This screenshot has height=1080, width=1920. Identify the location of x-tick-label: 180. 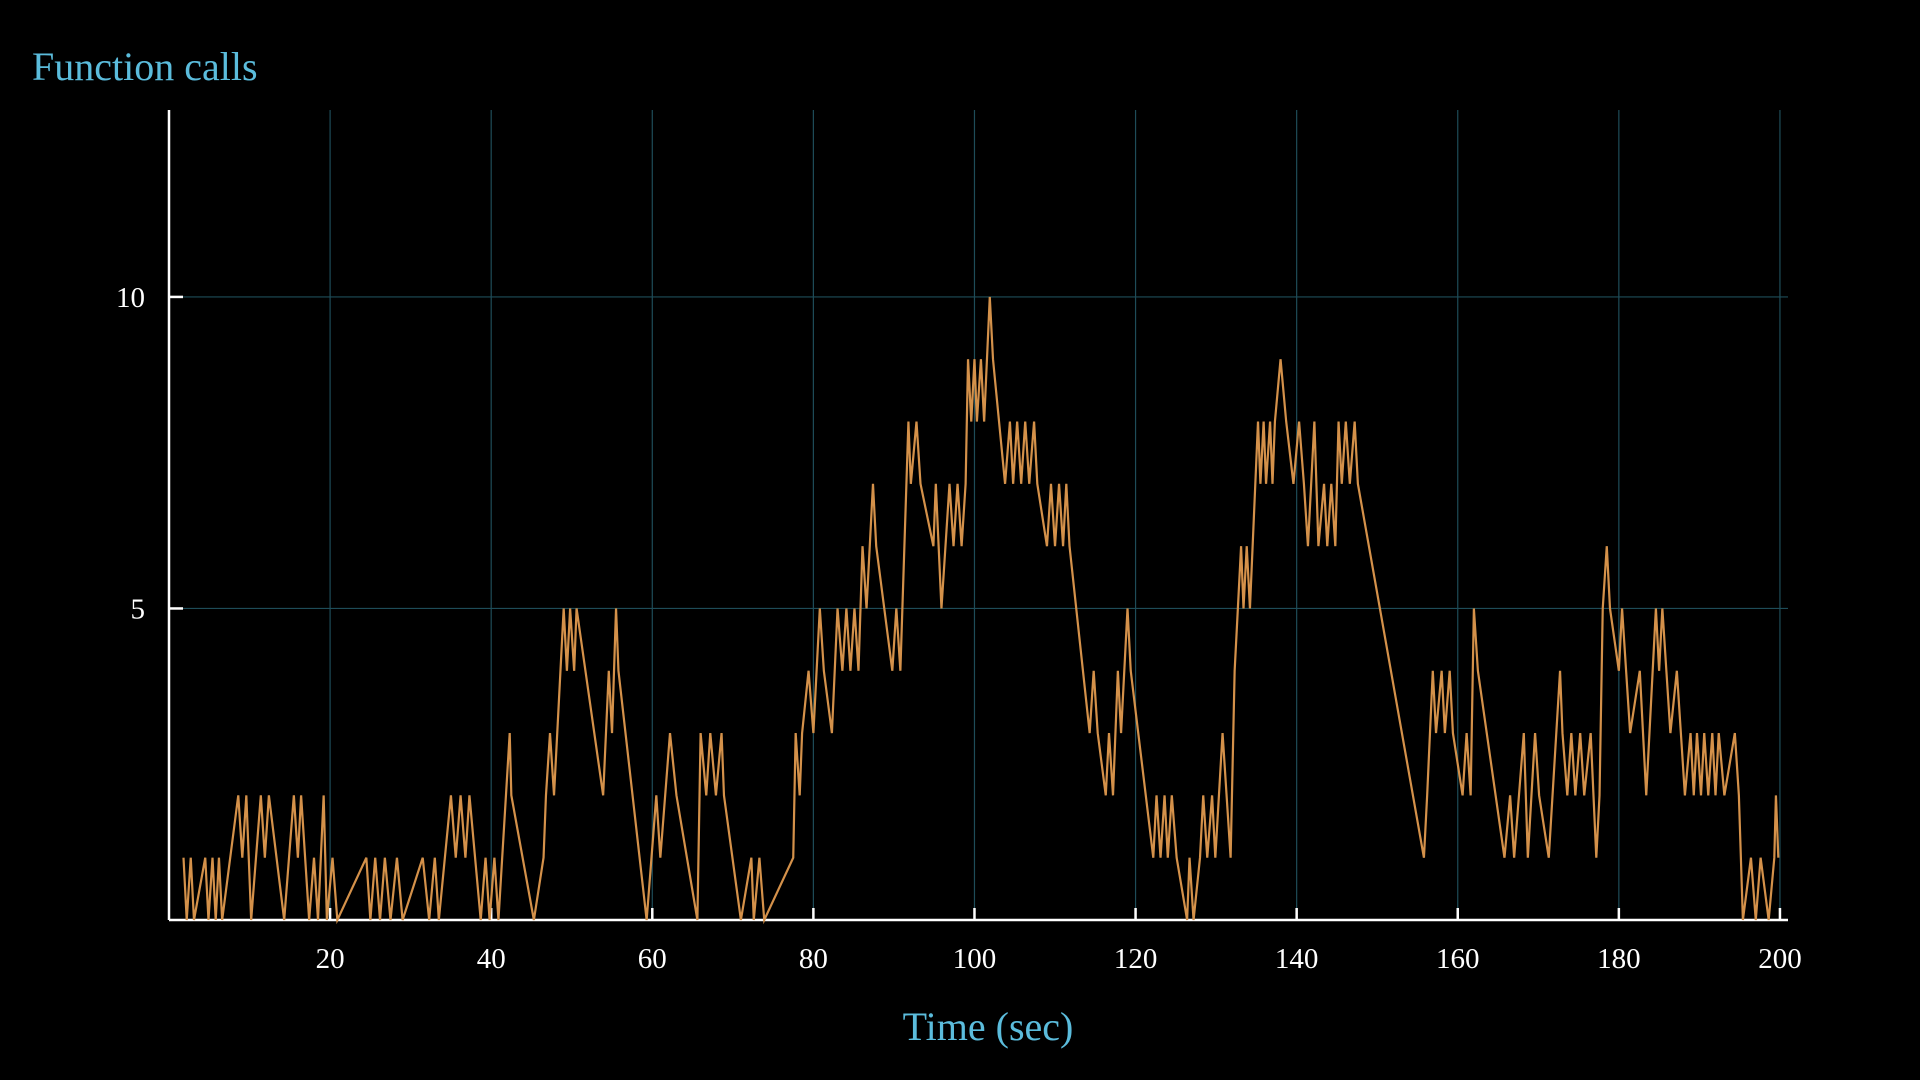
(1619, 959).